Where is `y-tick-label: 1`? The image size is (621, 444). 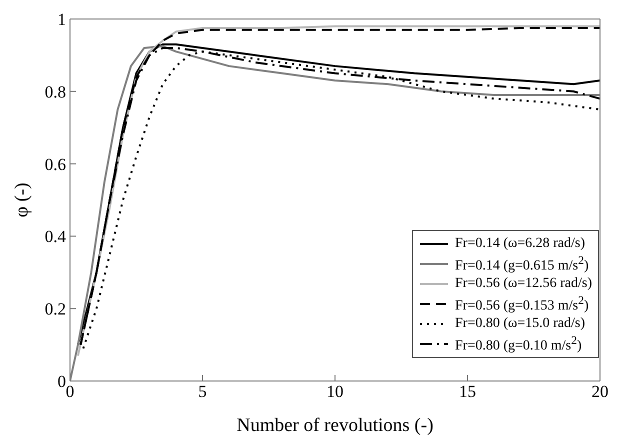
y-tick-label: 1 is located at coordinates (62, 20).